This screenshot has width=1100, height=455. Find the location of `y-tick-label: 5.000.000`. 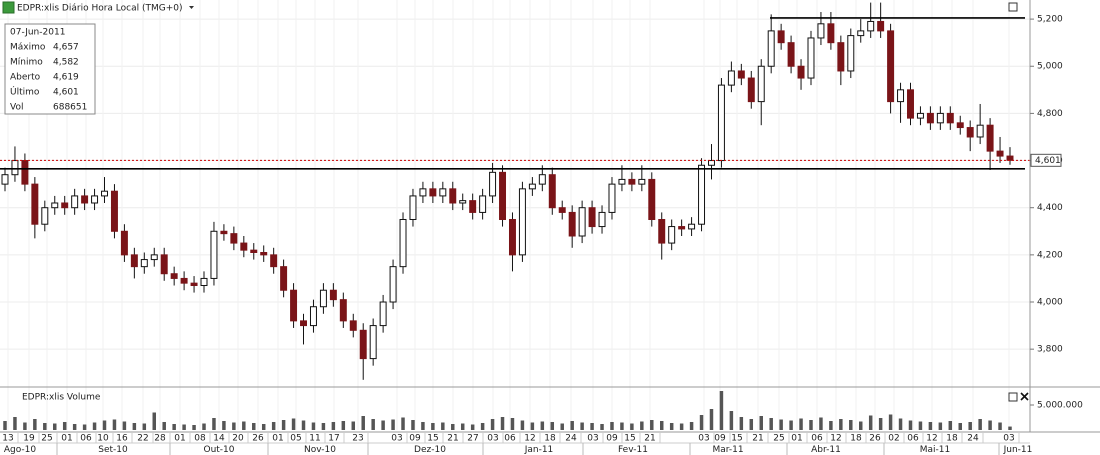

y-tick-label: 5.000.000 is located at coordinates (1060, 406).